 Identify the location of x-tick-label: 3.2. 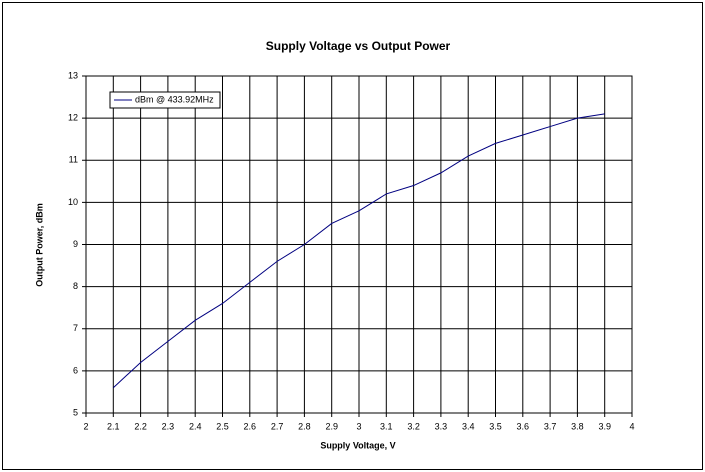
(413, 426).